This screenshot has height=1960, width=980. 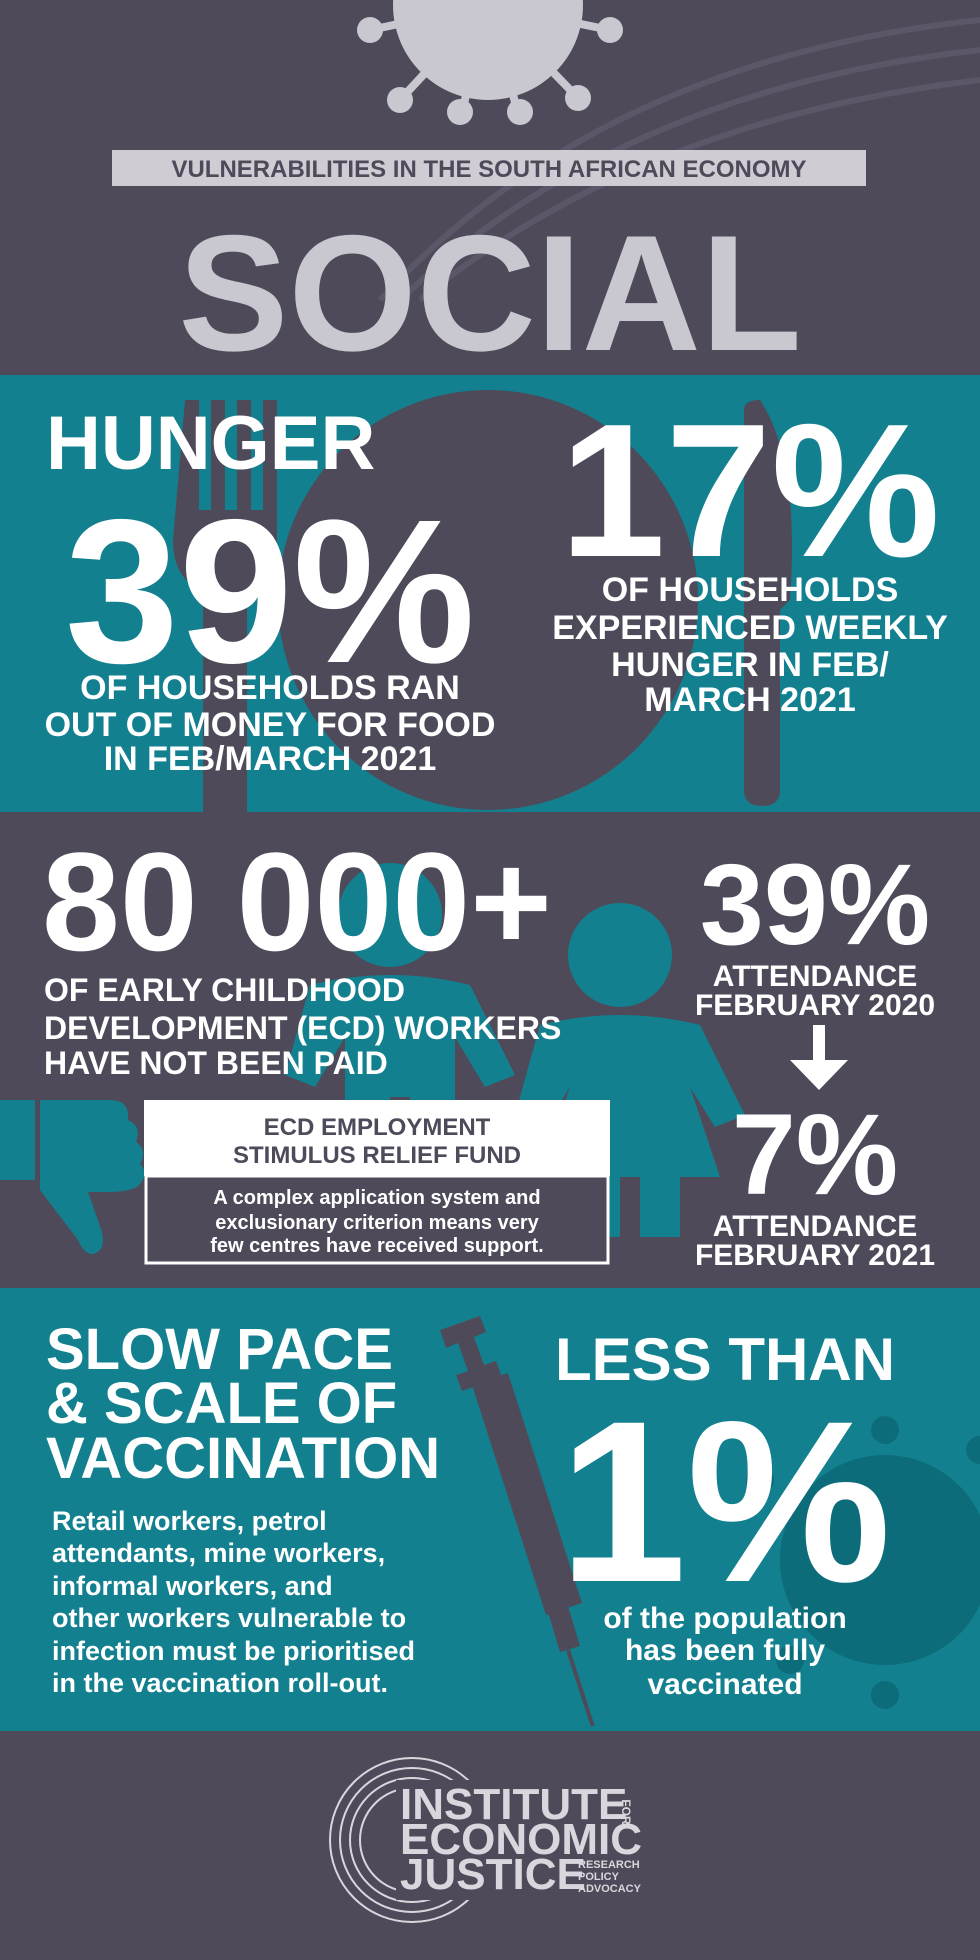 What do you see at coordinates (270, 725) in the screenshot?
I see `stat-caption: OUT OF MONEY FOR FOOD` at bounding box center [270, 725].